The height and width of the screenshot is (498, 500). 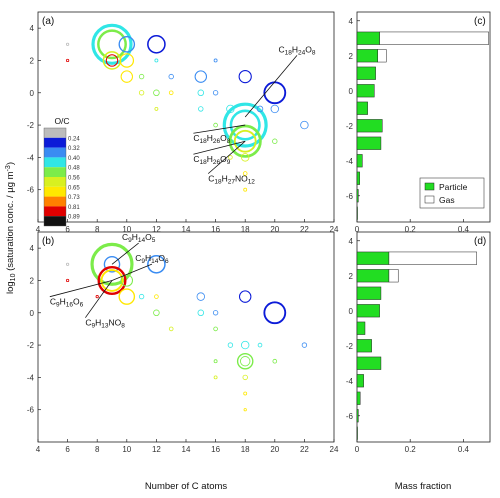 What do you see at coordinates (334, 449) in the screenshot?
I see `x-tick-label: 24` at bounding box center [334, 449].